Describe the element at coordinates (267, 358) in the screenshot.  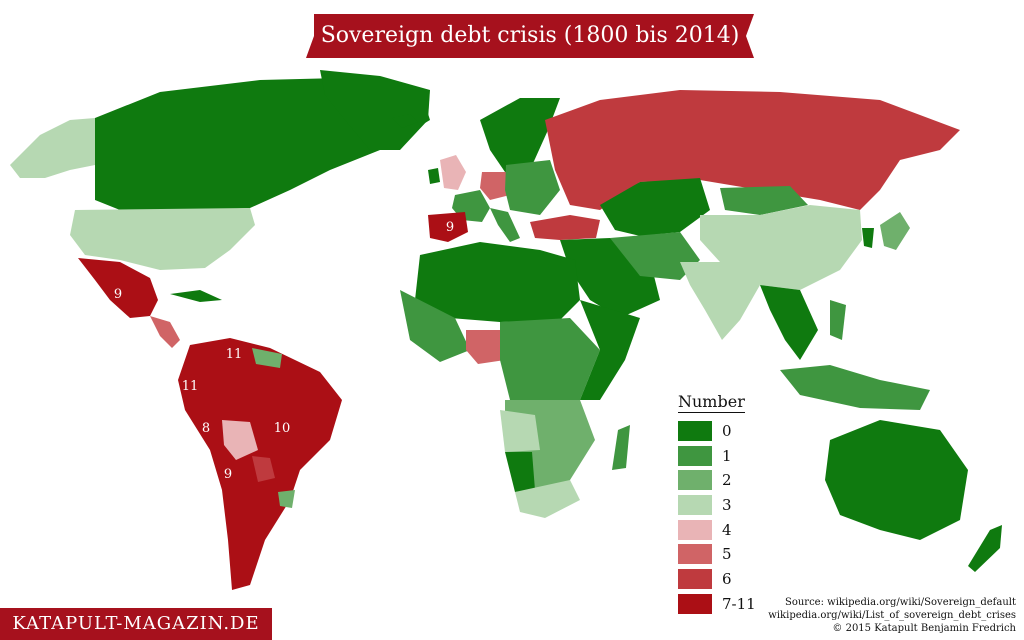
I see `guianas` at that location.